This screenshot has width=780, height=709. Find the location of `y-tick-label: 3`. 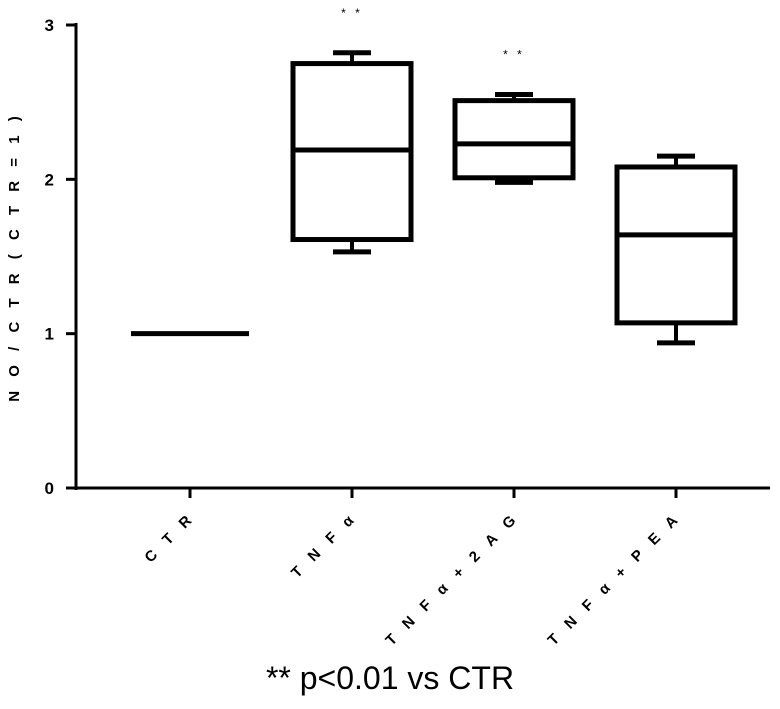

y-tick-label: 3 is located at coordinates (49, 25).